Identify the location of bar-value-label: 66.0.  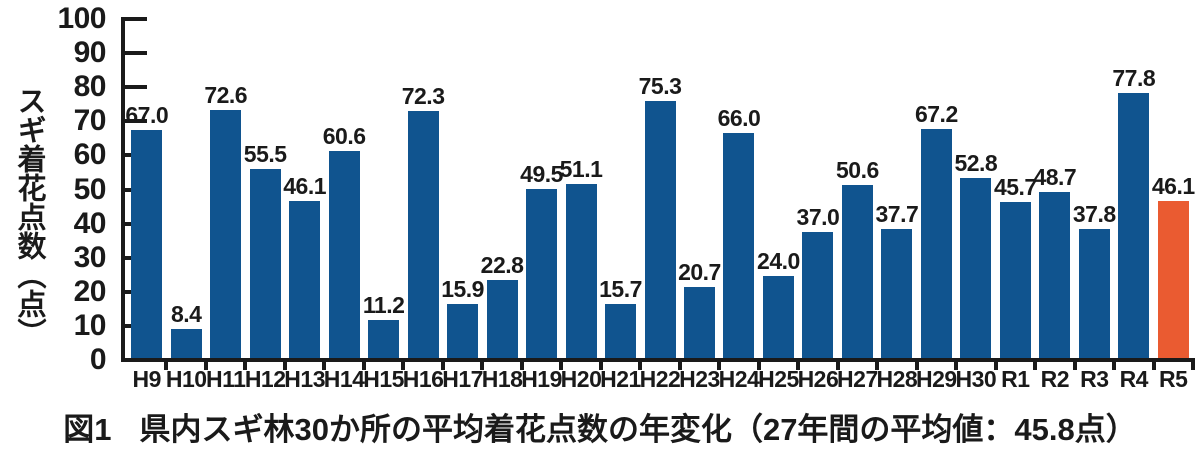
(739, 117).